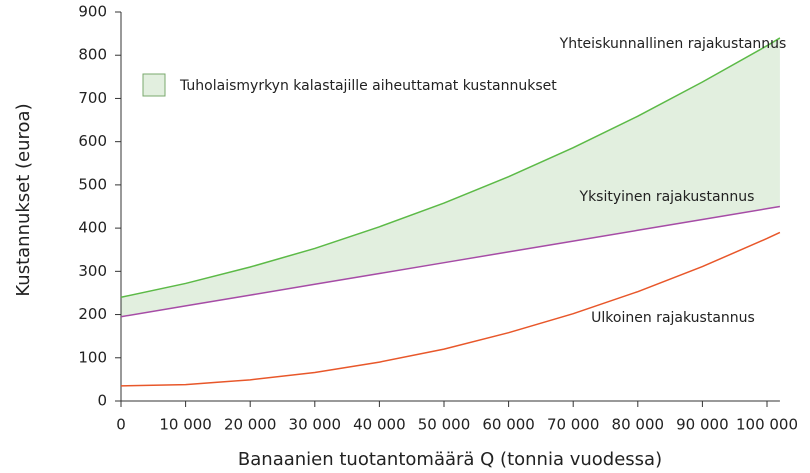  Describe the element at coordinates (92, 141) in the screenshot. I see `y-tick-label: 600` at that location.